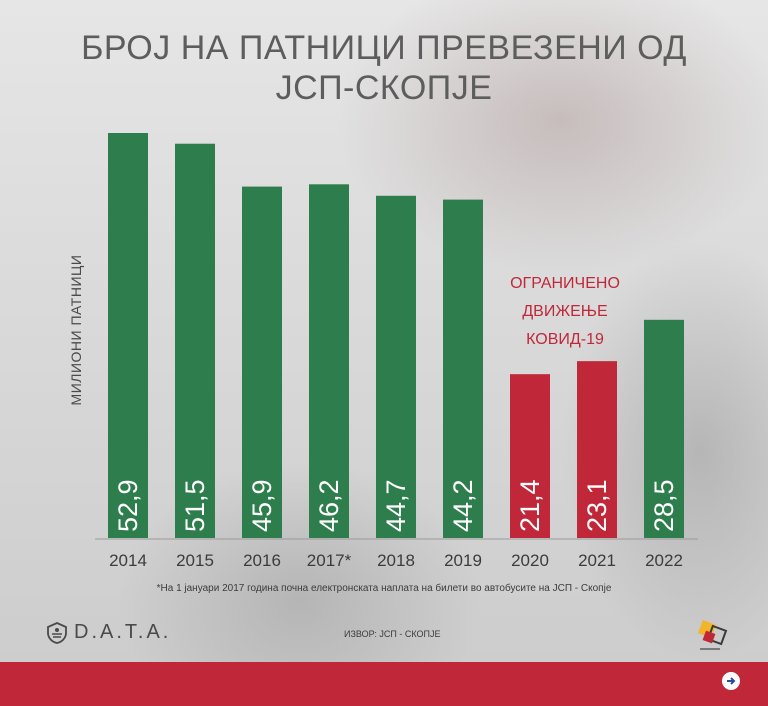  Describe the element at coordinates (329, 505) in the screenshot. I see `value-label-2017*: 46,2` at that location.